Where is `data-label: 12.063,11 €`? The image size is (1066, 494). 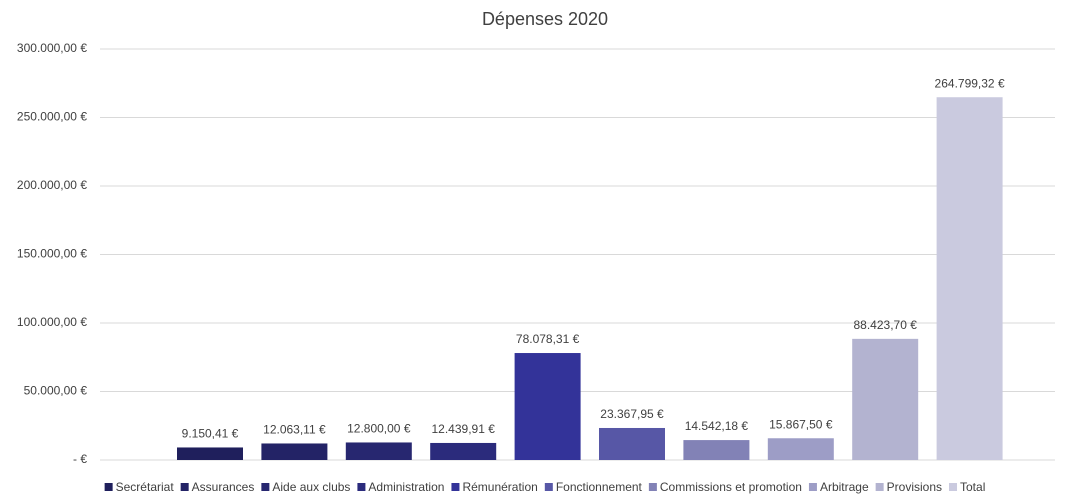 data-label: 12.063,11 € is located at coordinates (294, 430).